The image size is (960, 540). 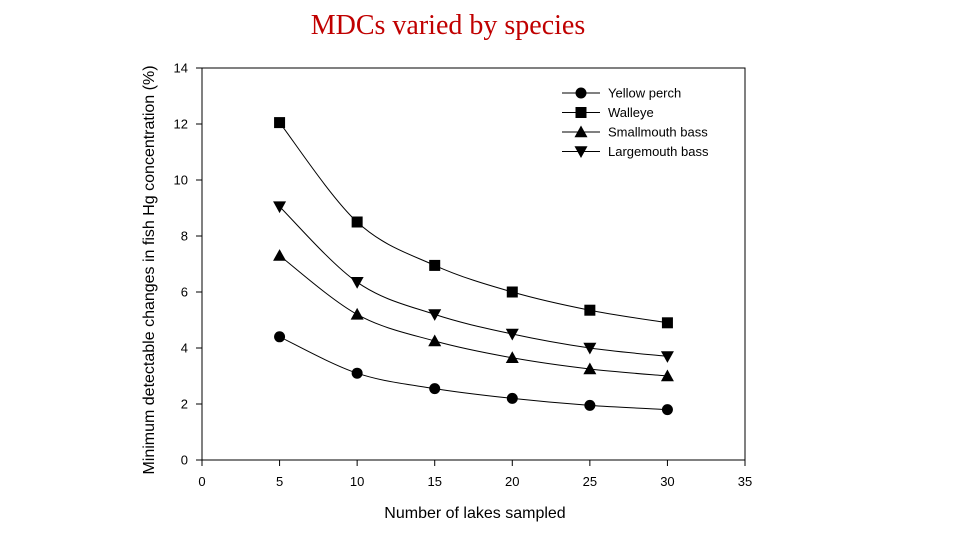 I want to click on legend-item: Yellow perch, so click(x=621, y=93).